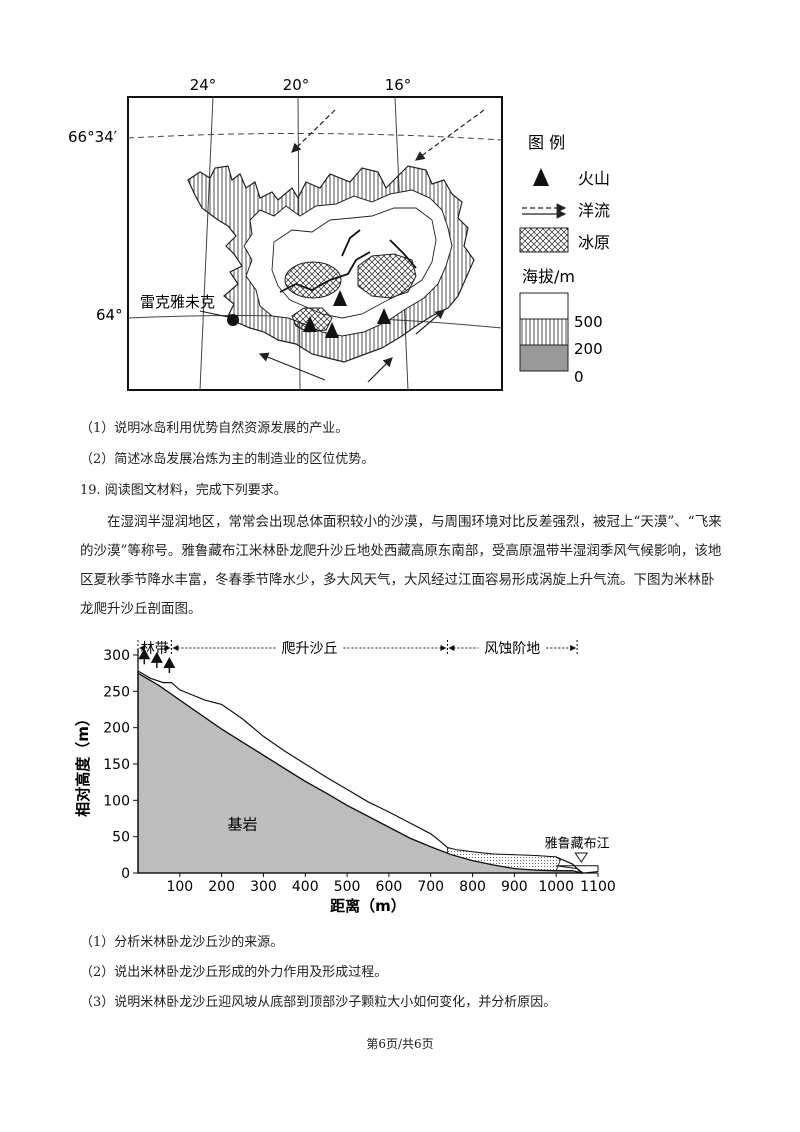 The image size is (800, 1132). Describe the element at coordinates (581, 857) in the screenshot. I see `river-level-icon` at that location.